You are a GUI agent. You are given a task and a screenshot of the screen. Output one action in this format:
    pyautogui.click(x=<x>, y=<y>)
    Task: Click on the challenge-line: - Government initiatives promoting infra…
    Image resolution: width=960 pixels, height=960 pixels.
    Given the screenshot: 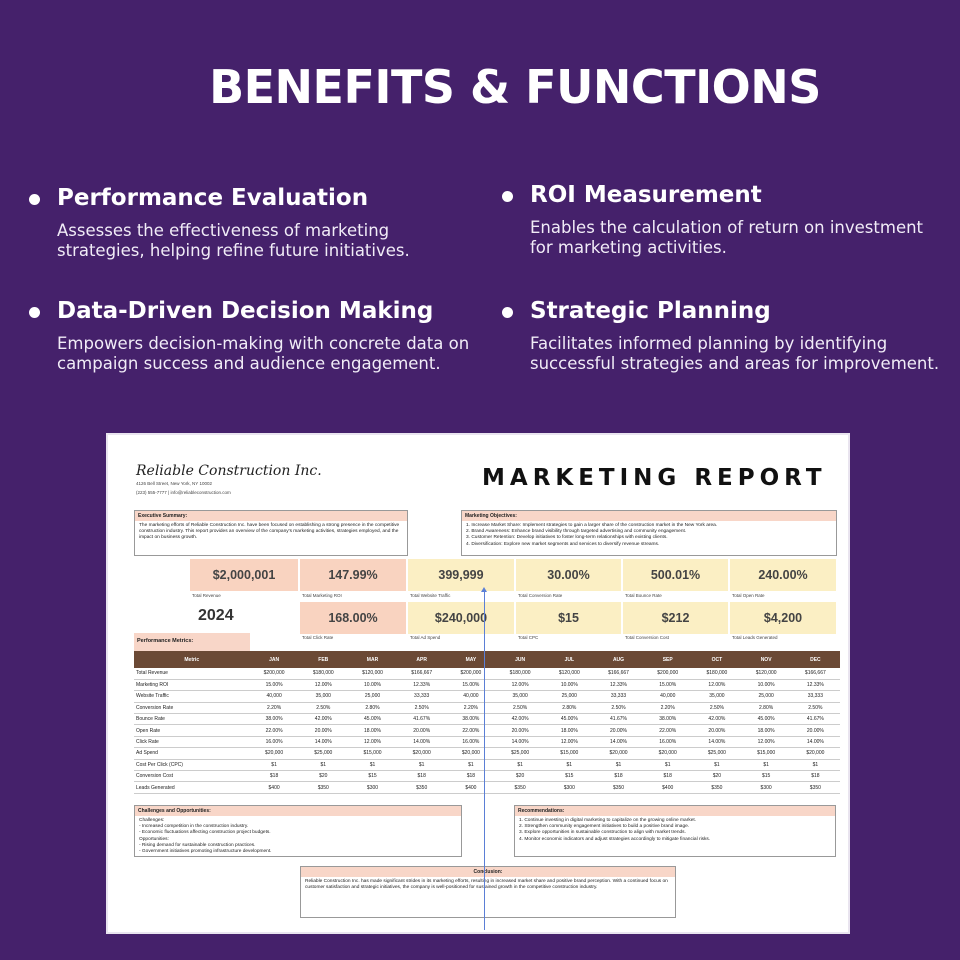 What is the action you would take?
    pyautogui.click(x=205, y=852)
    